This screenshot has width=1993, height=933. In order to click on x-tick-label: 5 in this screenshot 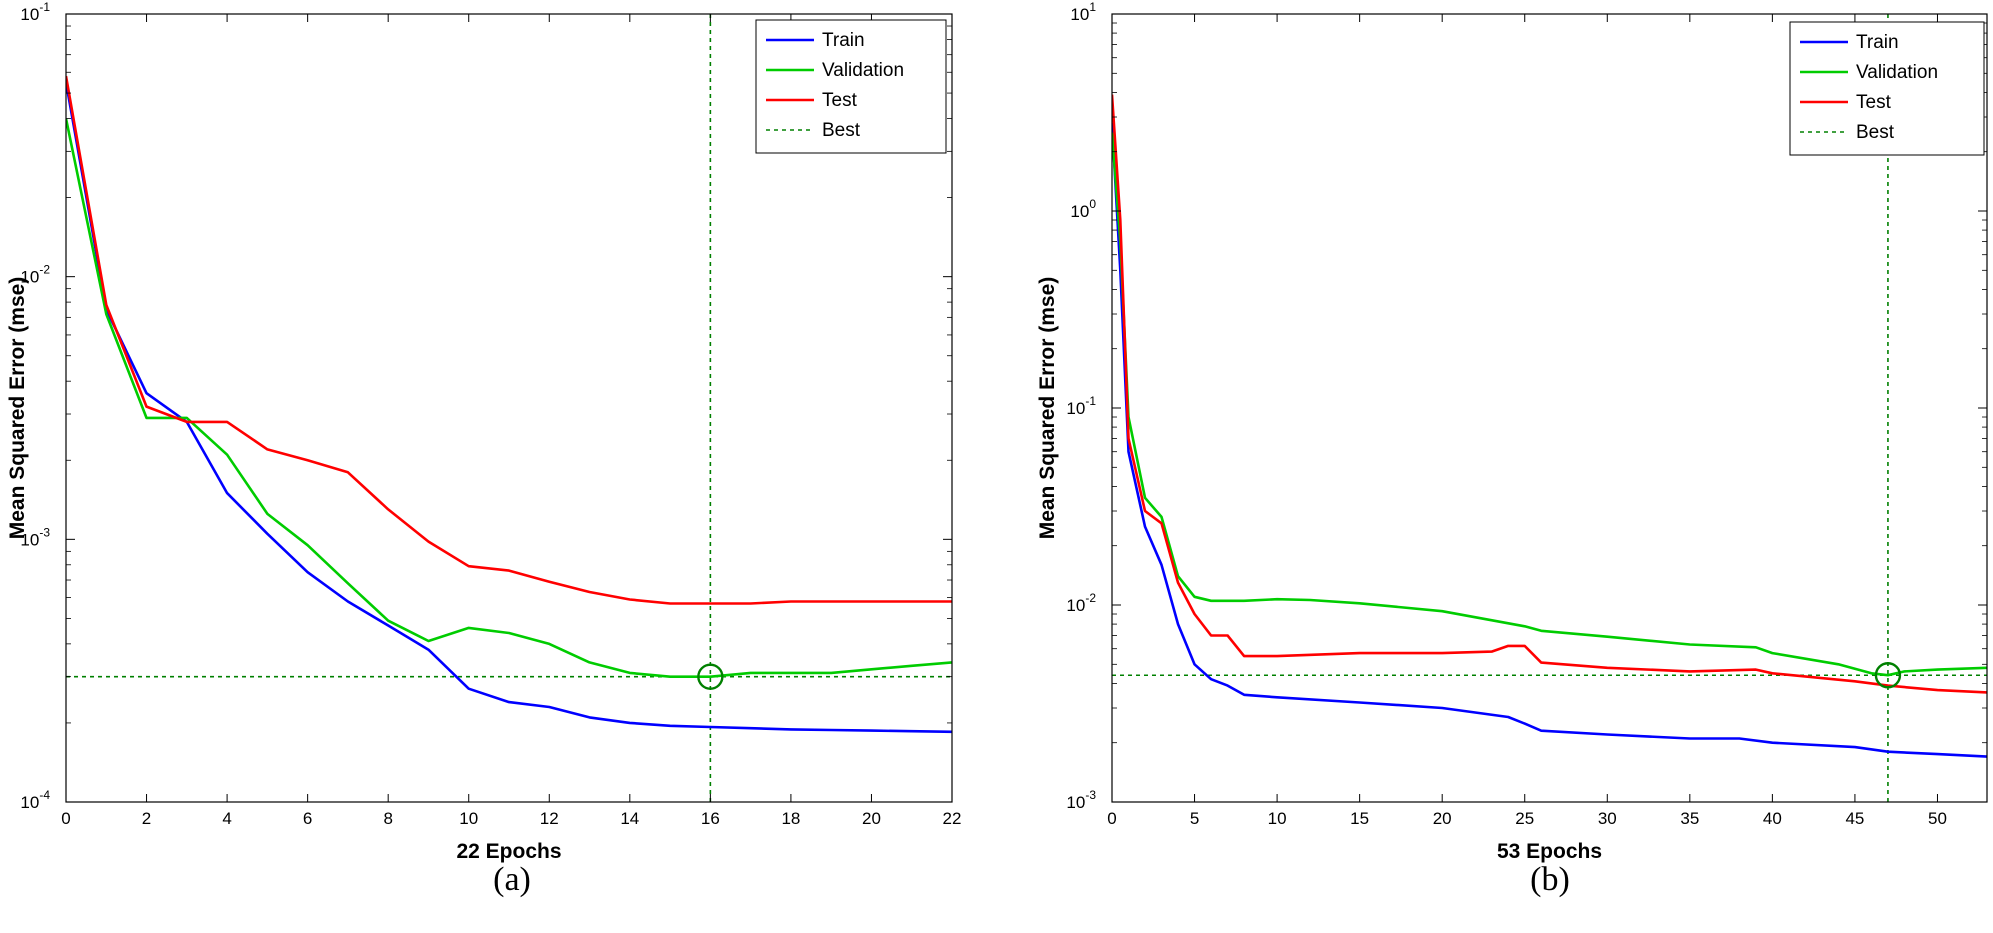, I will do `click(1194, 818)`.